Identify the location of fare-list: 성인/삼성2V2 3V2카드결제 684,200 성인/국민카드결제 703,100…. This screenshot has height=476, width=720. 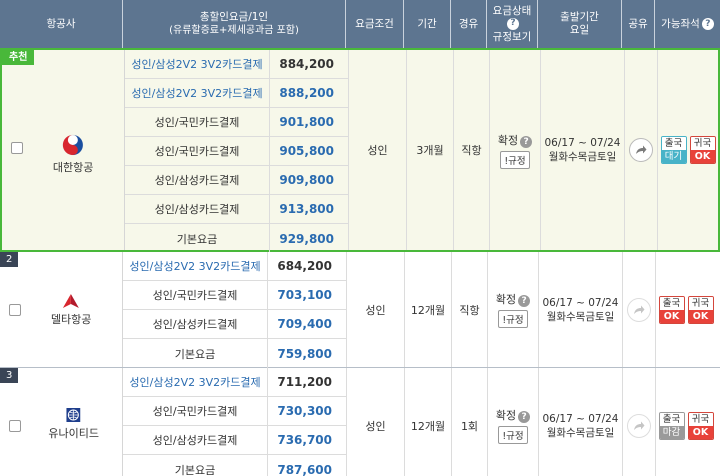
(234, 310).